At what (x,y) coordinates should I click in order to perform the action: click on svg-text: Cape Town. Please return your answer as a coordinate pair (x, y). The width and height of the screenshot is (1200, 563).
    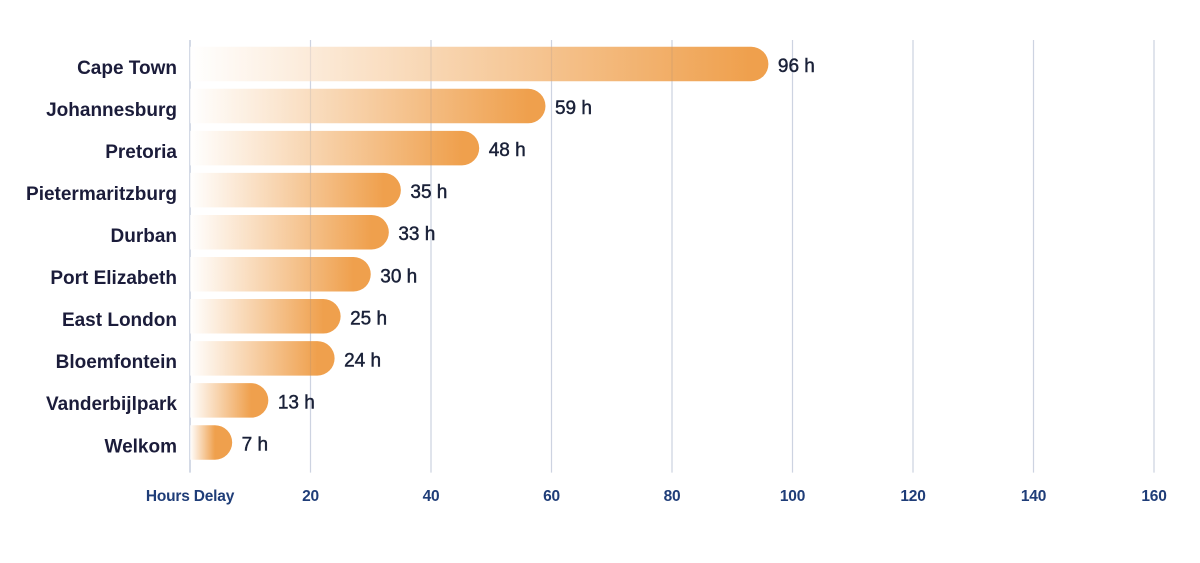
    Looking at the image, I should click on (127, 68).